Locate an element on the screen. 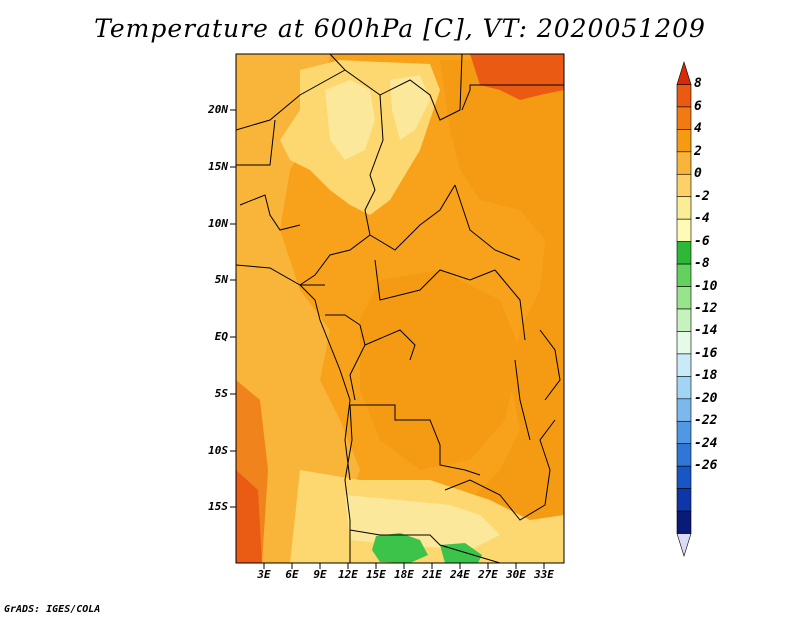  colorbar-label: 0 is located at coordinates (698, 174).